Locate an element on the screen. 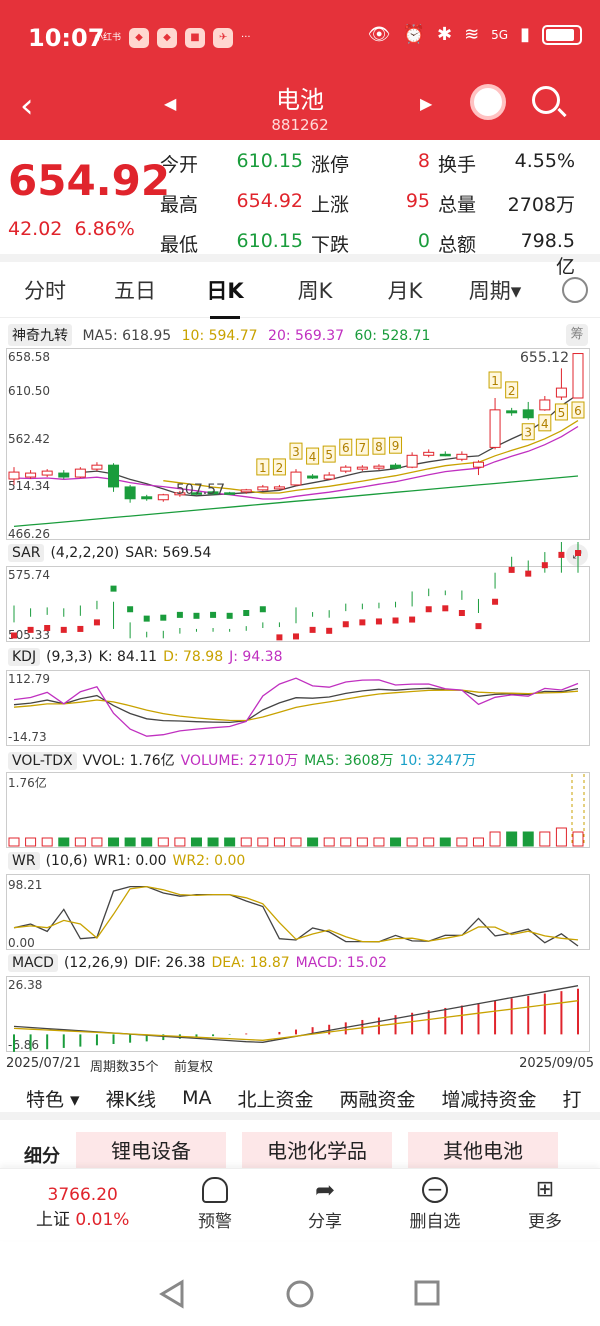  bluetooth-icon: ✱ is located at coordinates (444, 34).